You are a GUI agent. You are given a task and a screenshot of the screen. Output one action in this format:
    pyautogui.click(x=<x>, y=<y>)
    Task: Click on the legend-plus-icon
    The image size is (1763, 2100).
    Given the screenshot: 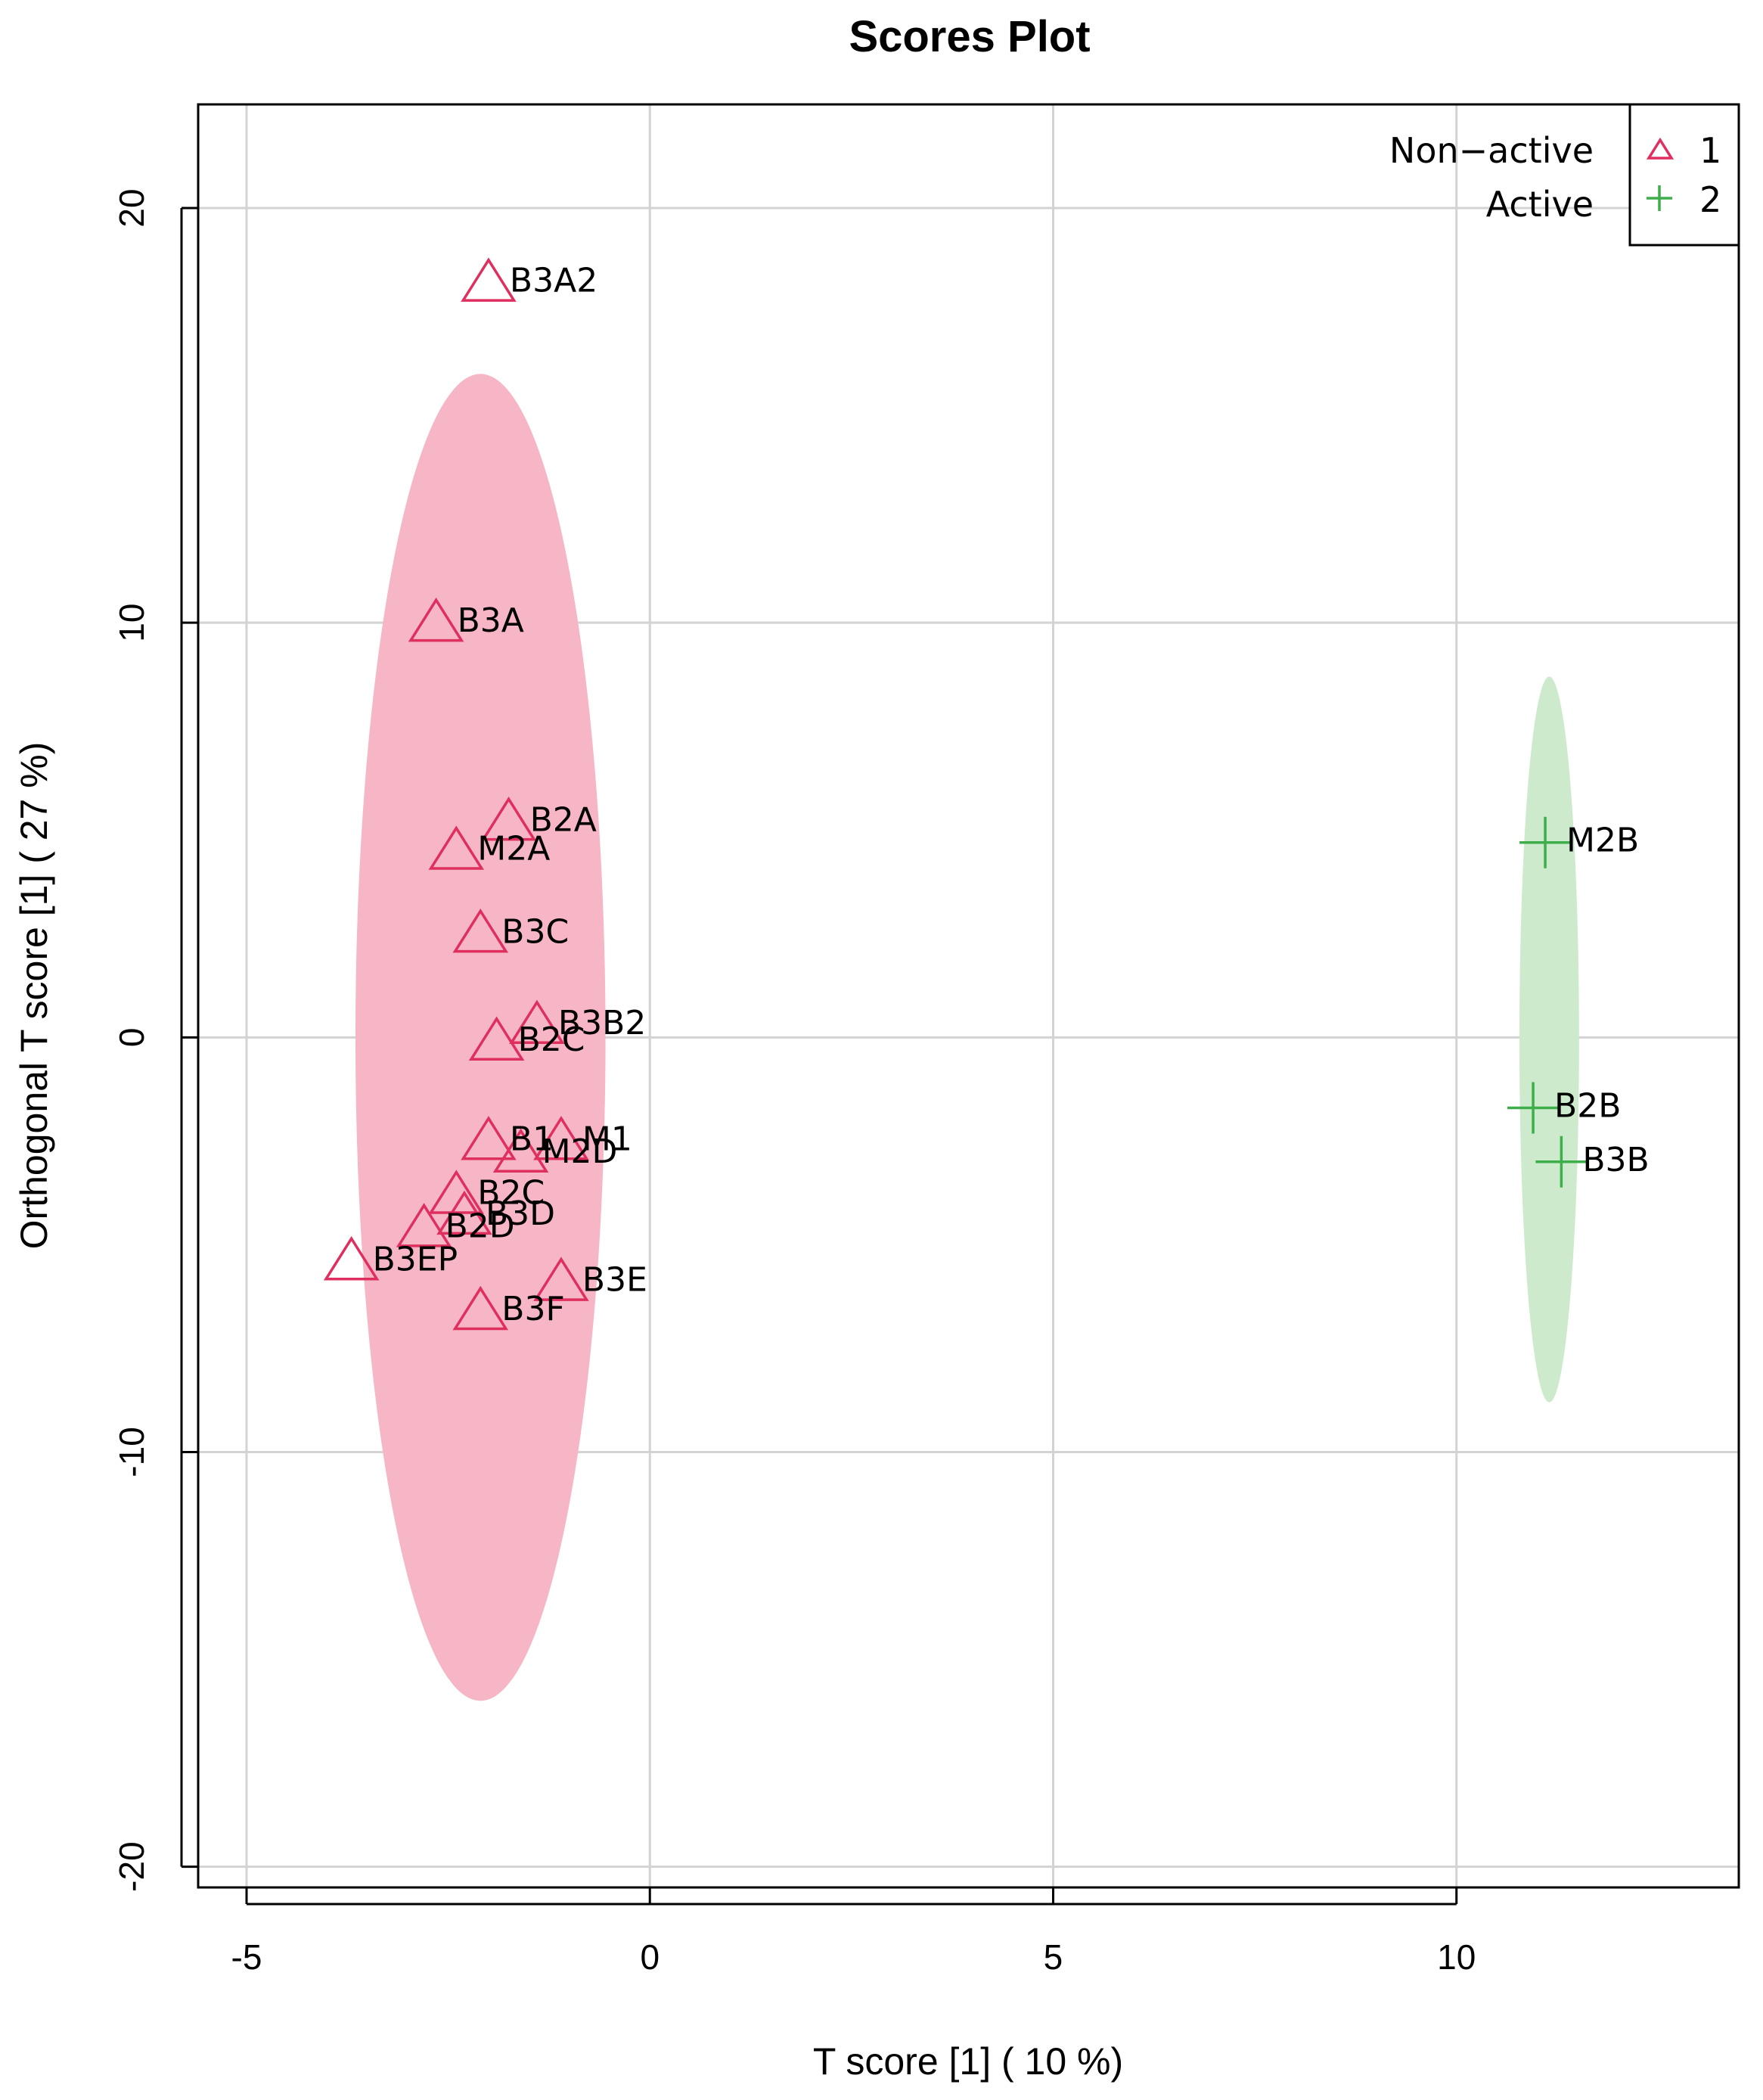 What is the action you would take?
    pyautogui.click(x=1659, y=198)
    